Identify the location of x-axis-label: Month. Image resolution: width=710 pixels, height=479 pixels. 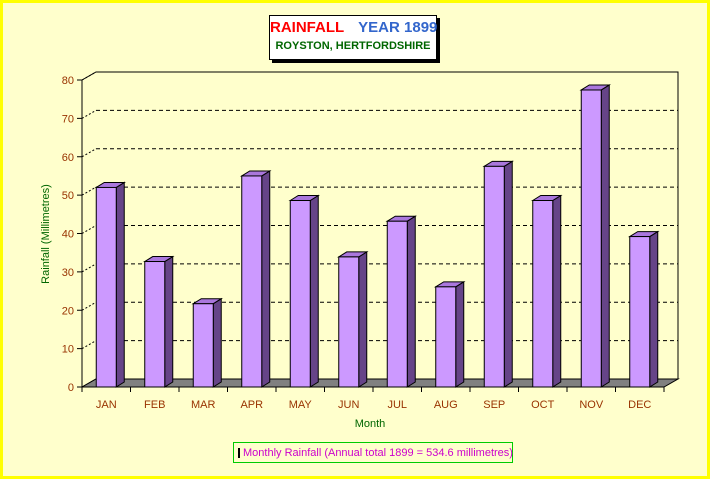
(370, 424).